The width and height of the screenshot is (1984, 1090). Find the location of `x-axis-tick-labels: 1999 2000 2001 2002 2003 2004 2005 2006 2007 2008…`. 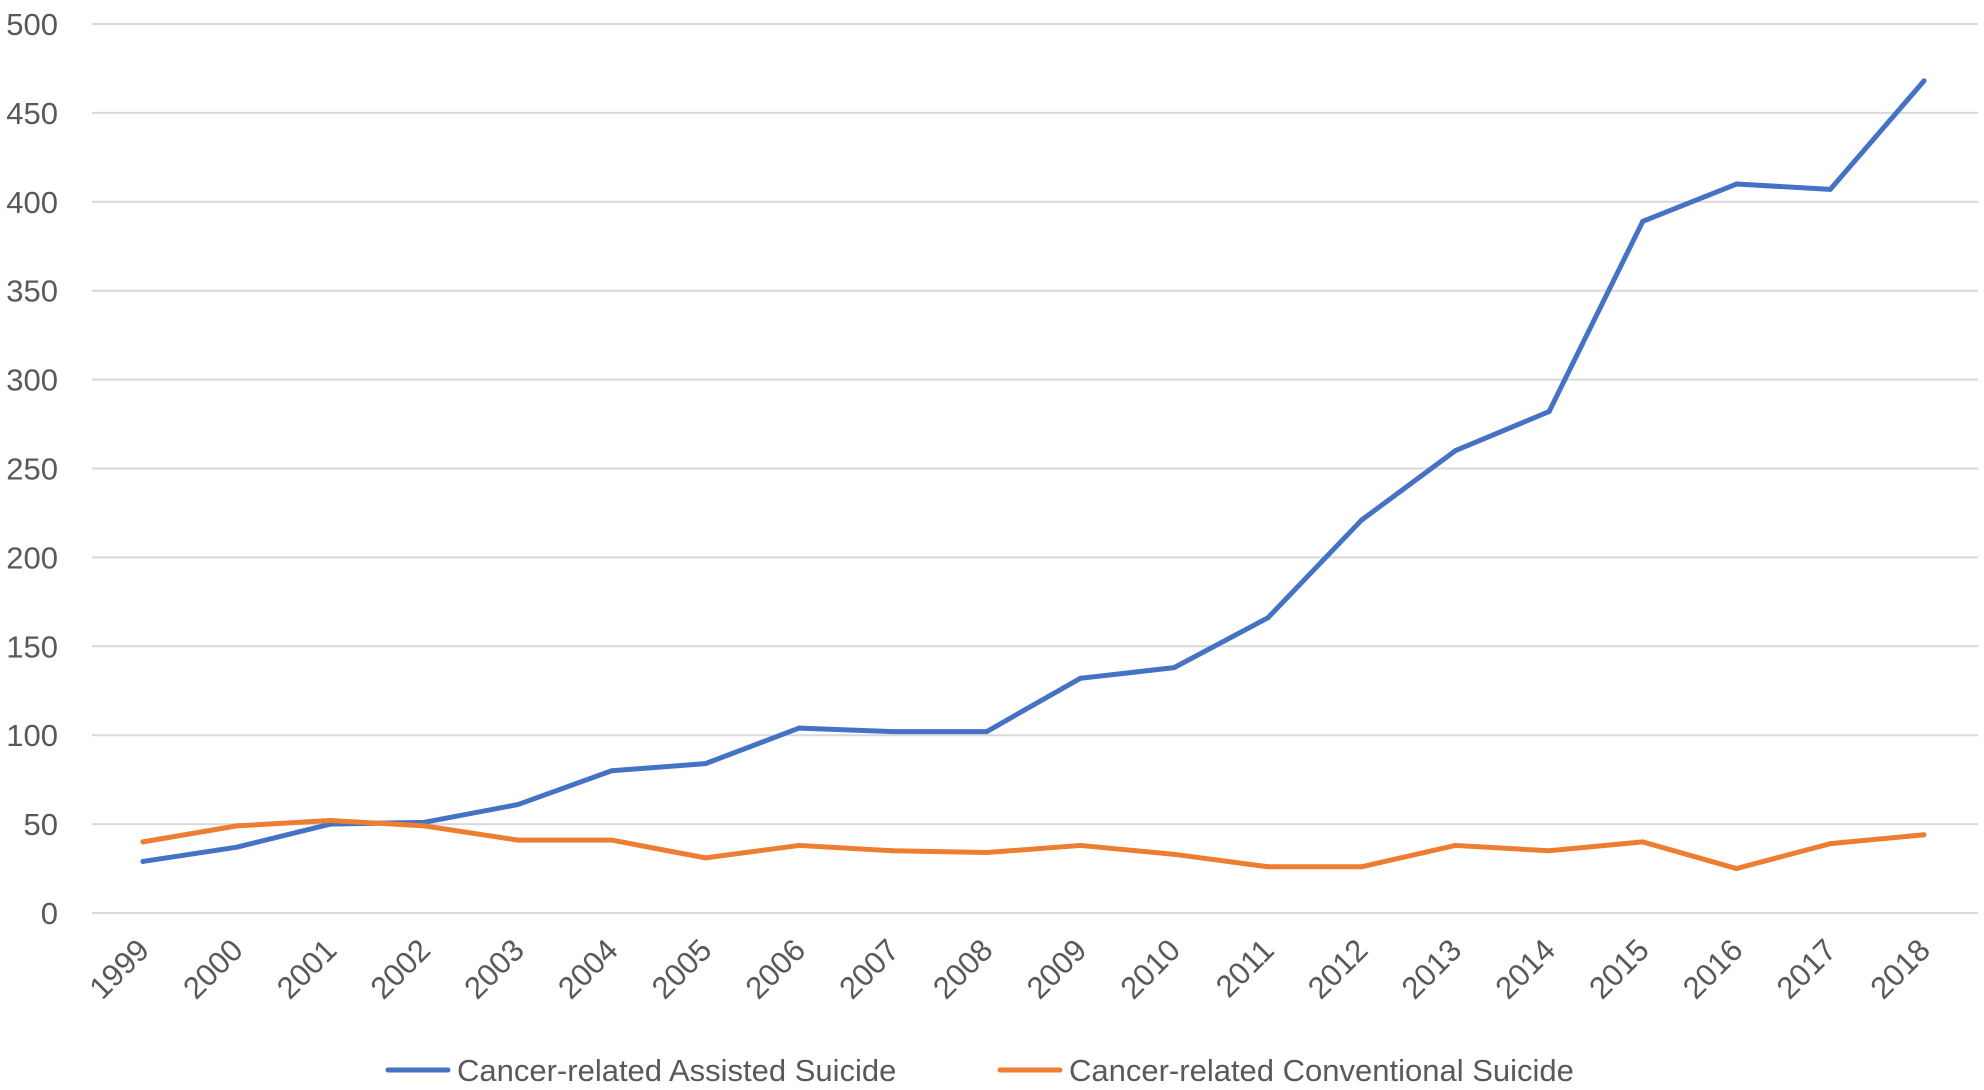

x-axis-tick-labels: 1999 2000 2001 2002 2003 2004 2005 2006 2007 2008… is located at coordinates (1009, 969).